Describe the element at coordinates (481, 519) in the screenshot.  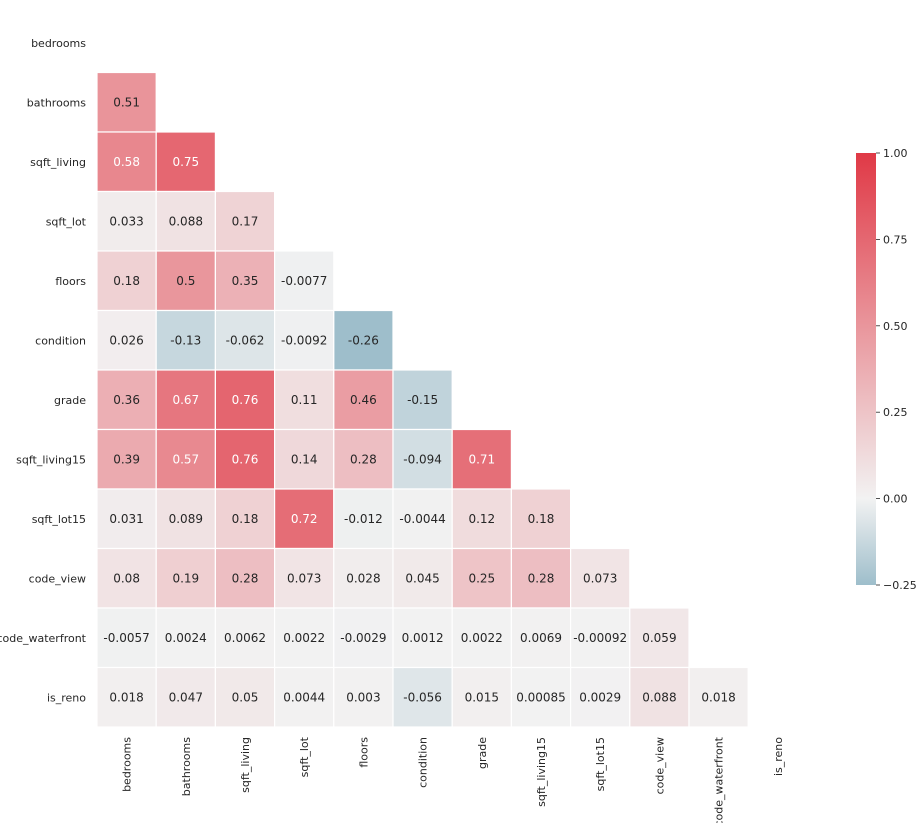
I see `cell-value-label: 0.12` at that location.